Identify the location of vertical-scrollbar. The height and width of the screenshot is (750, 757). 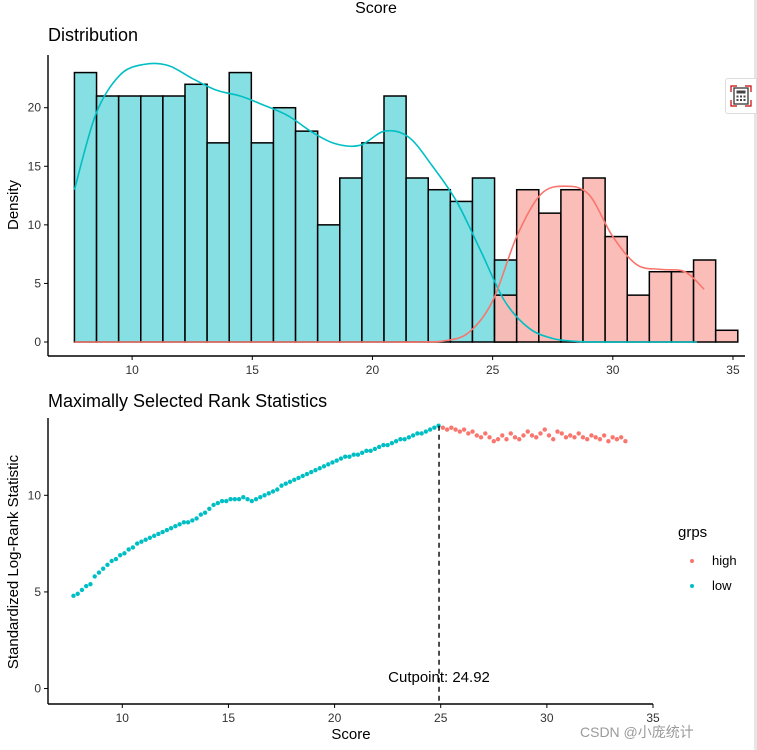
(755, 375).